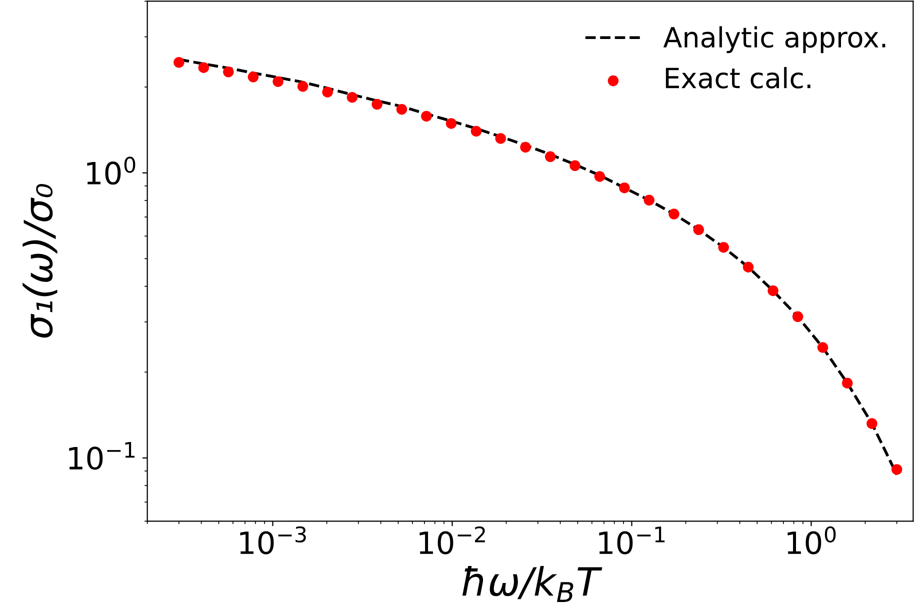 This screenshot has width=915, height=611. What do you see at coordinates (812, 540) in the screenshot?
I see `x-tick-label: 10$^{0}$` at bounding box center [812, 540].